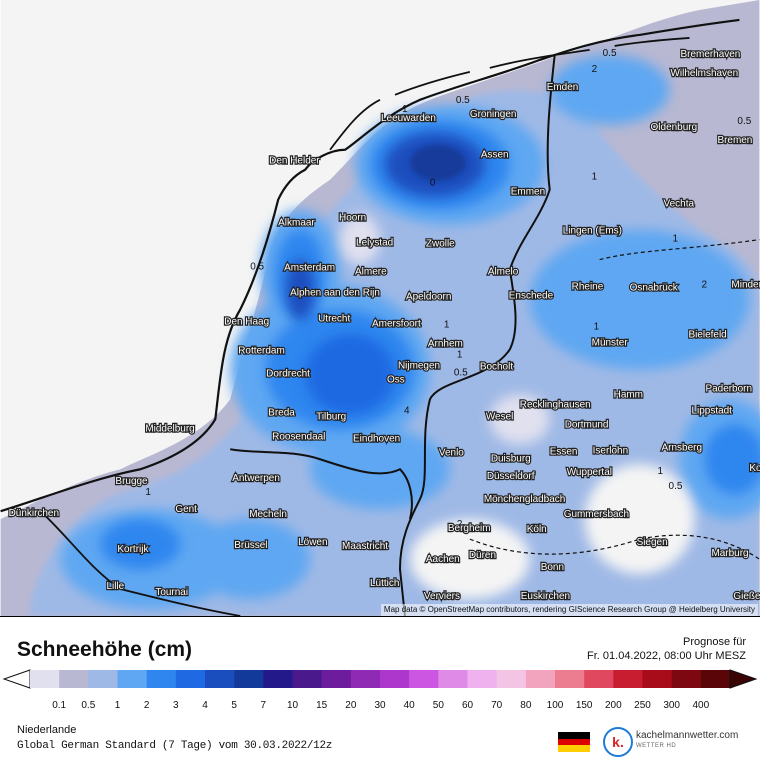 Image resolution: width=760 pixels, height=760 pixels. I want to click on city-label: Mecheln, so click(268, 514).